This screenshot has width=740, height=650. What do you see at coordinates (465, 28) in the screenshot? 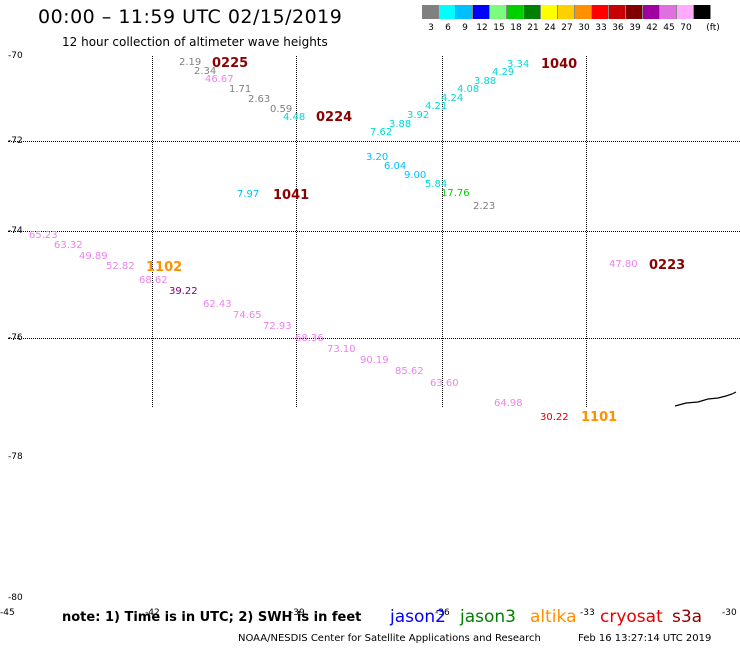
I see `scale-label: 9` at bounding box center [465, 28].